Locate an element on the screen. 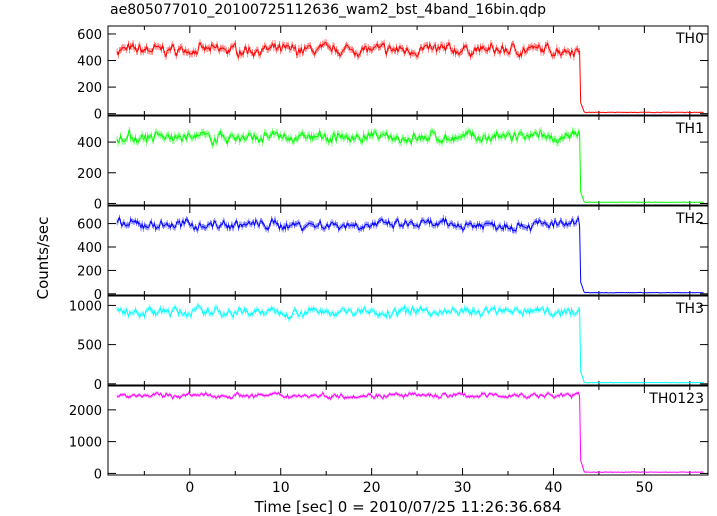  panel-frame-th0123 is located at coordinates (408, 430).